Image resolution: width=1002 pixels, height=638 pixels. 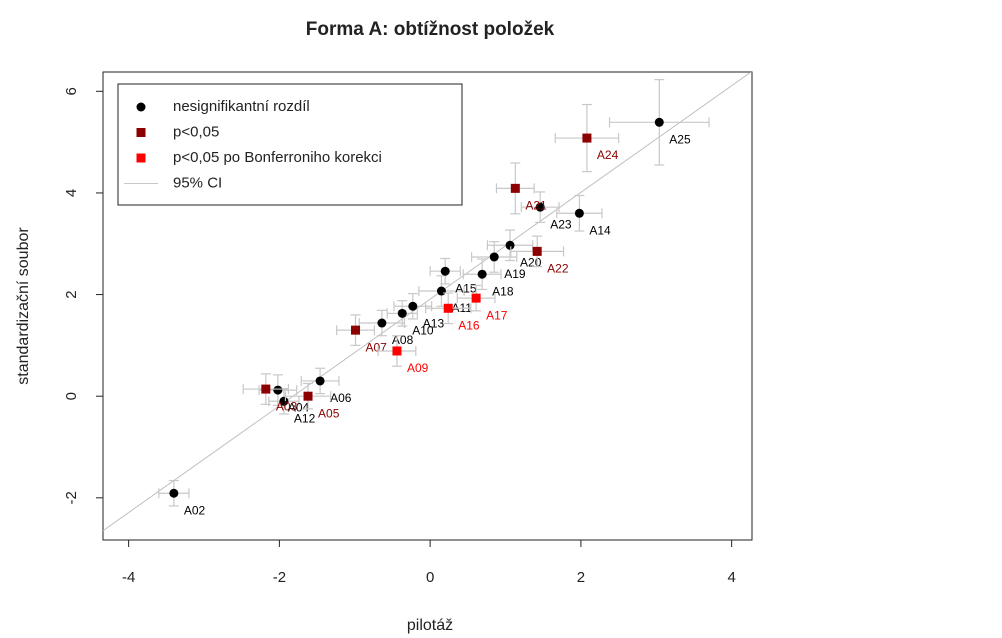 What do you see at coordinates (430, 29) in the screenshot?
I see `chart-title: Forma A: obtížnost položek` at bounding box center [430, 29].